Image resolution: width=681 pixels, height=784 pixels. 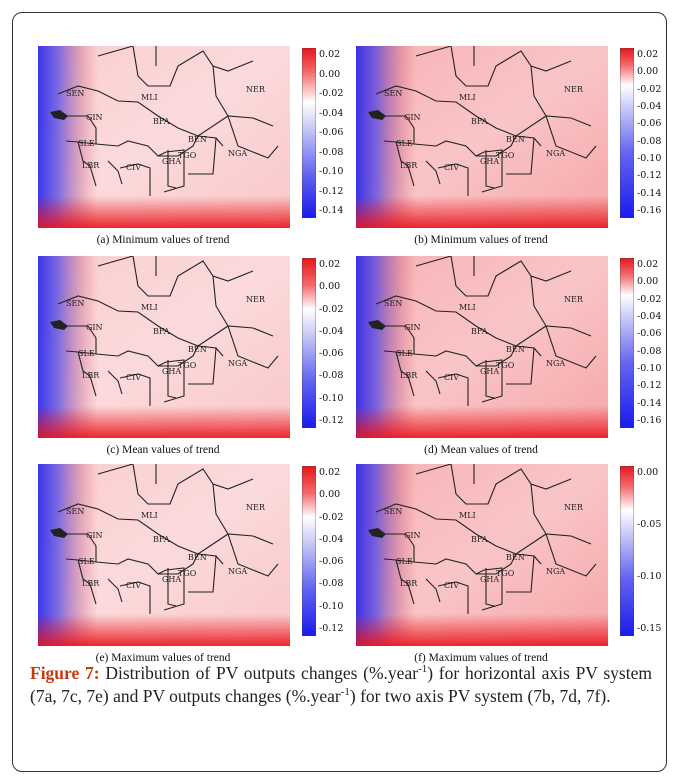 What do you see at coordinates (480, 696) in the screenshot?
I see `caption-part3: ) for two axis PV system (7b, 7d, 7f).` at bounding box center [480, 696].